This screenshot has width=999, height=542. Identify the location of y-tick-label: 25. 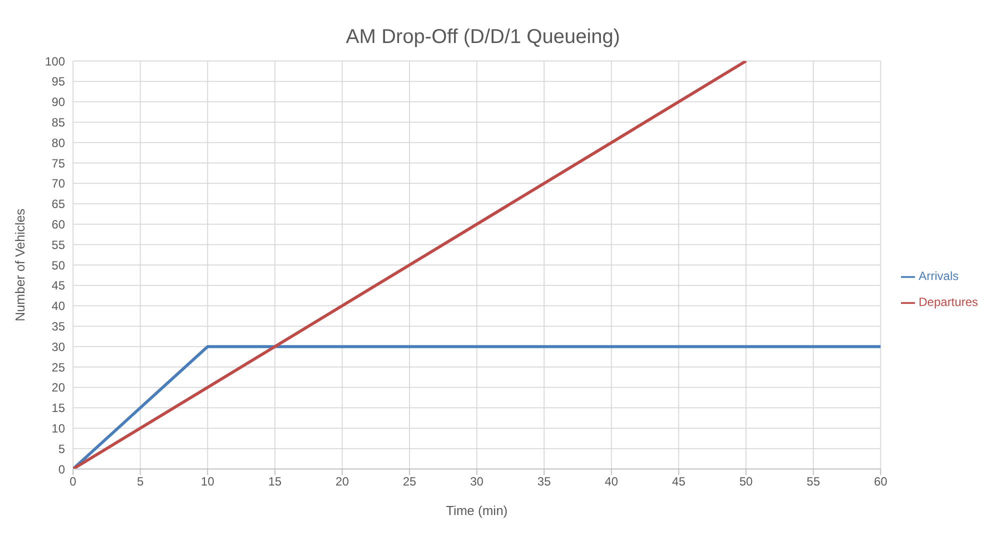
(59, 367).